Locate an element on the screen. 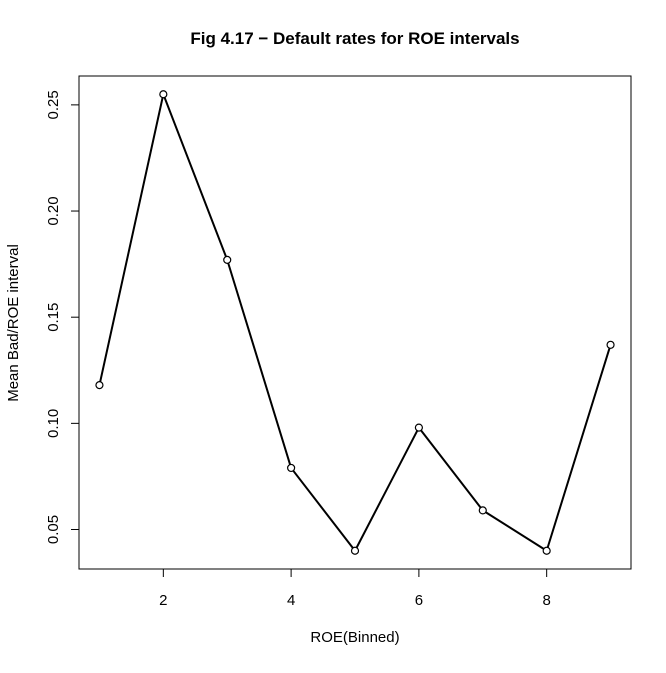 This screenshot has height=673, width=666. y-axis: 0.05 0.10 0.15 0.20 0.25 is located at coordinates (62, 317).